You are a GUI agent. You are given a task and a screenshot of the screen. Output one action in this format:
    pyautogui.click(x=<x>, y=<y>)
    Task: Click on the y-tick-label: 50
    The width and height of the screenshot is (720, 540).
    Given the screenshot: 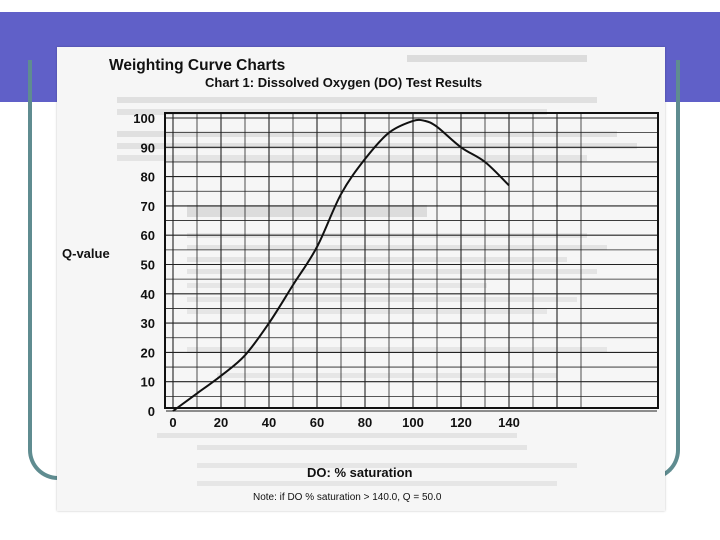 What is the action you would take?
    pyautogui.click(x=148, y=265)
    